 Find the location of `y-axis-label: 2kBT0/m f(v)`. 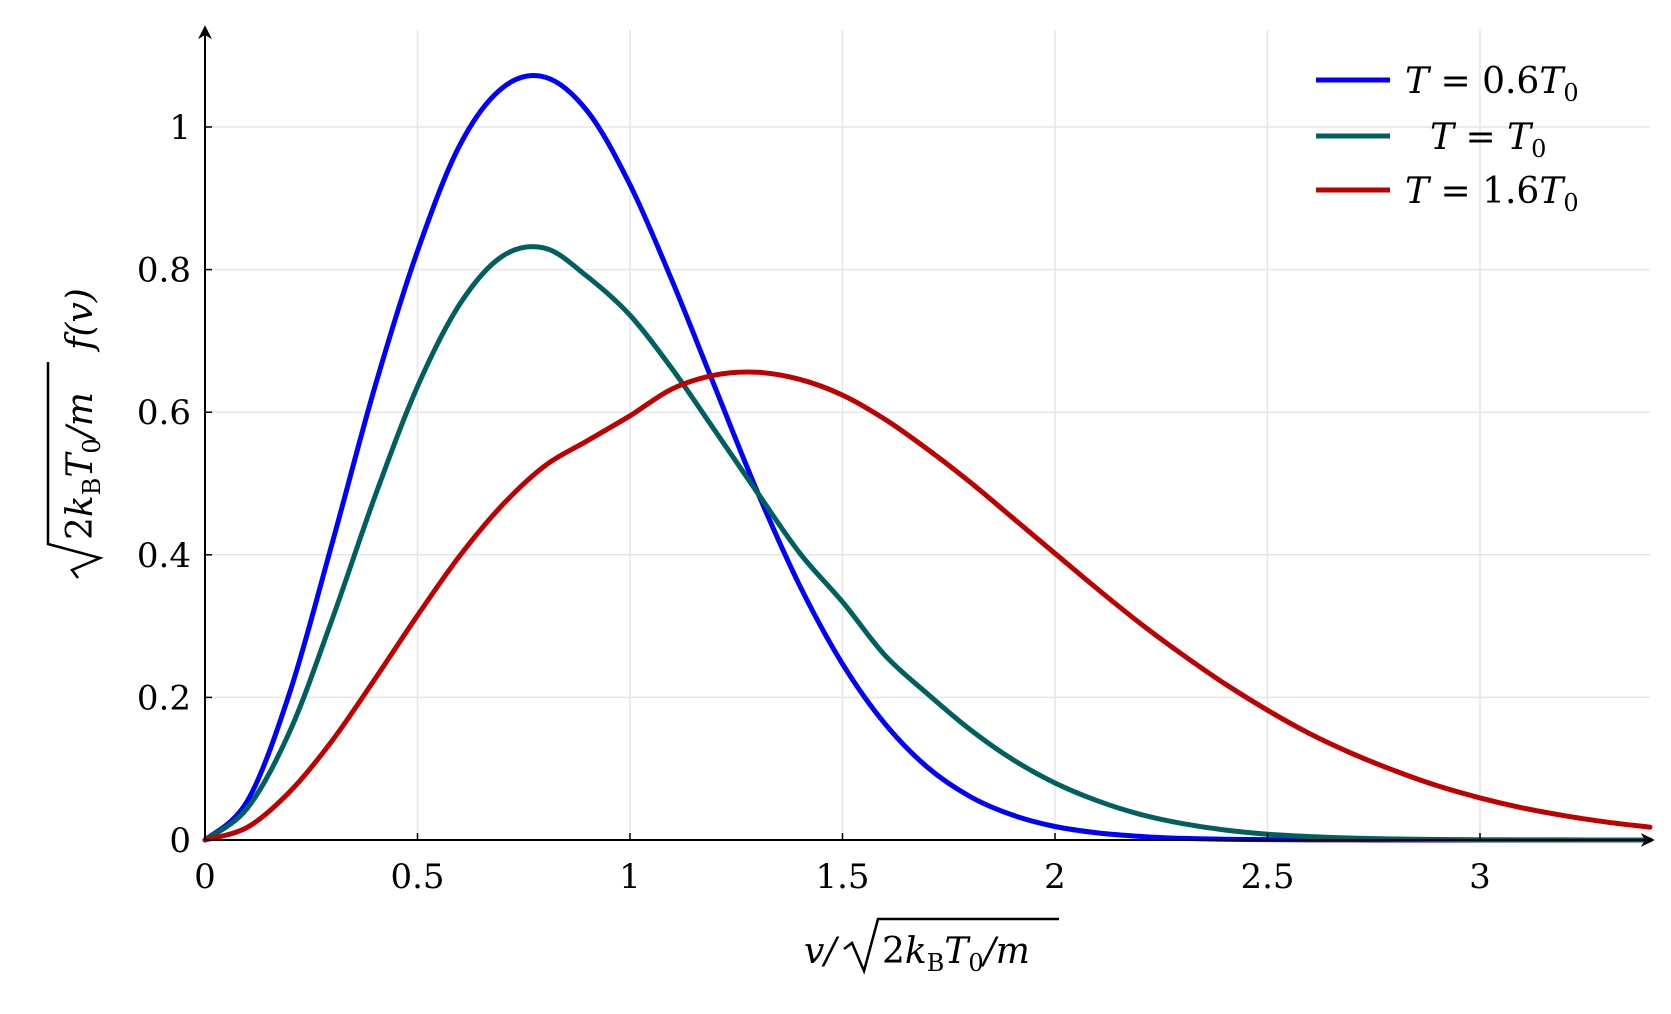

y-axis-label: 2kBT0/m f(v) is located at coordinates (76, 433).